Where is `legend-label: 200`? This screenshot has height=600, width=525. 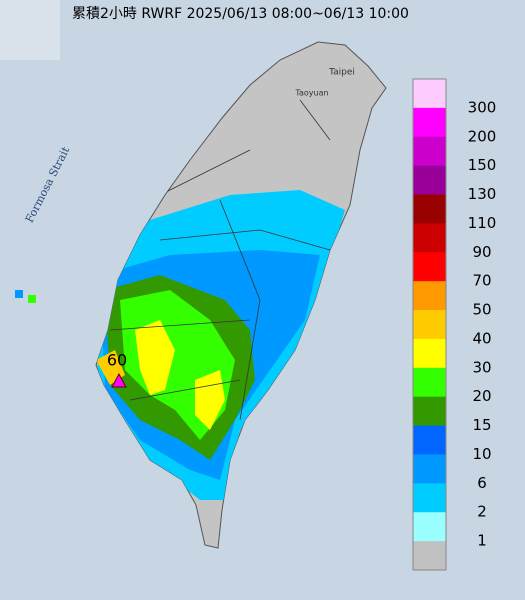 legend-label: 200 is located at coordinates (482, 136).